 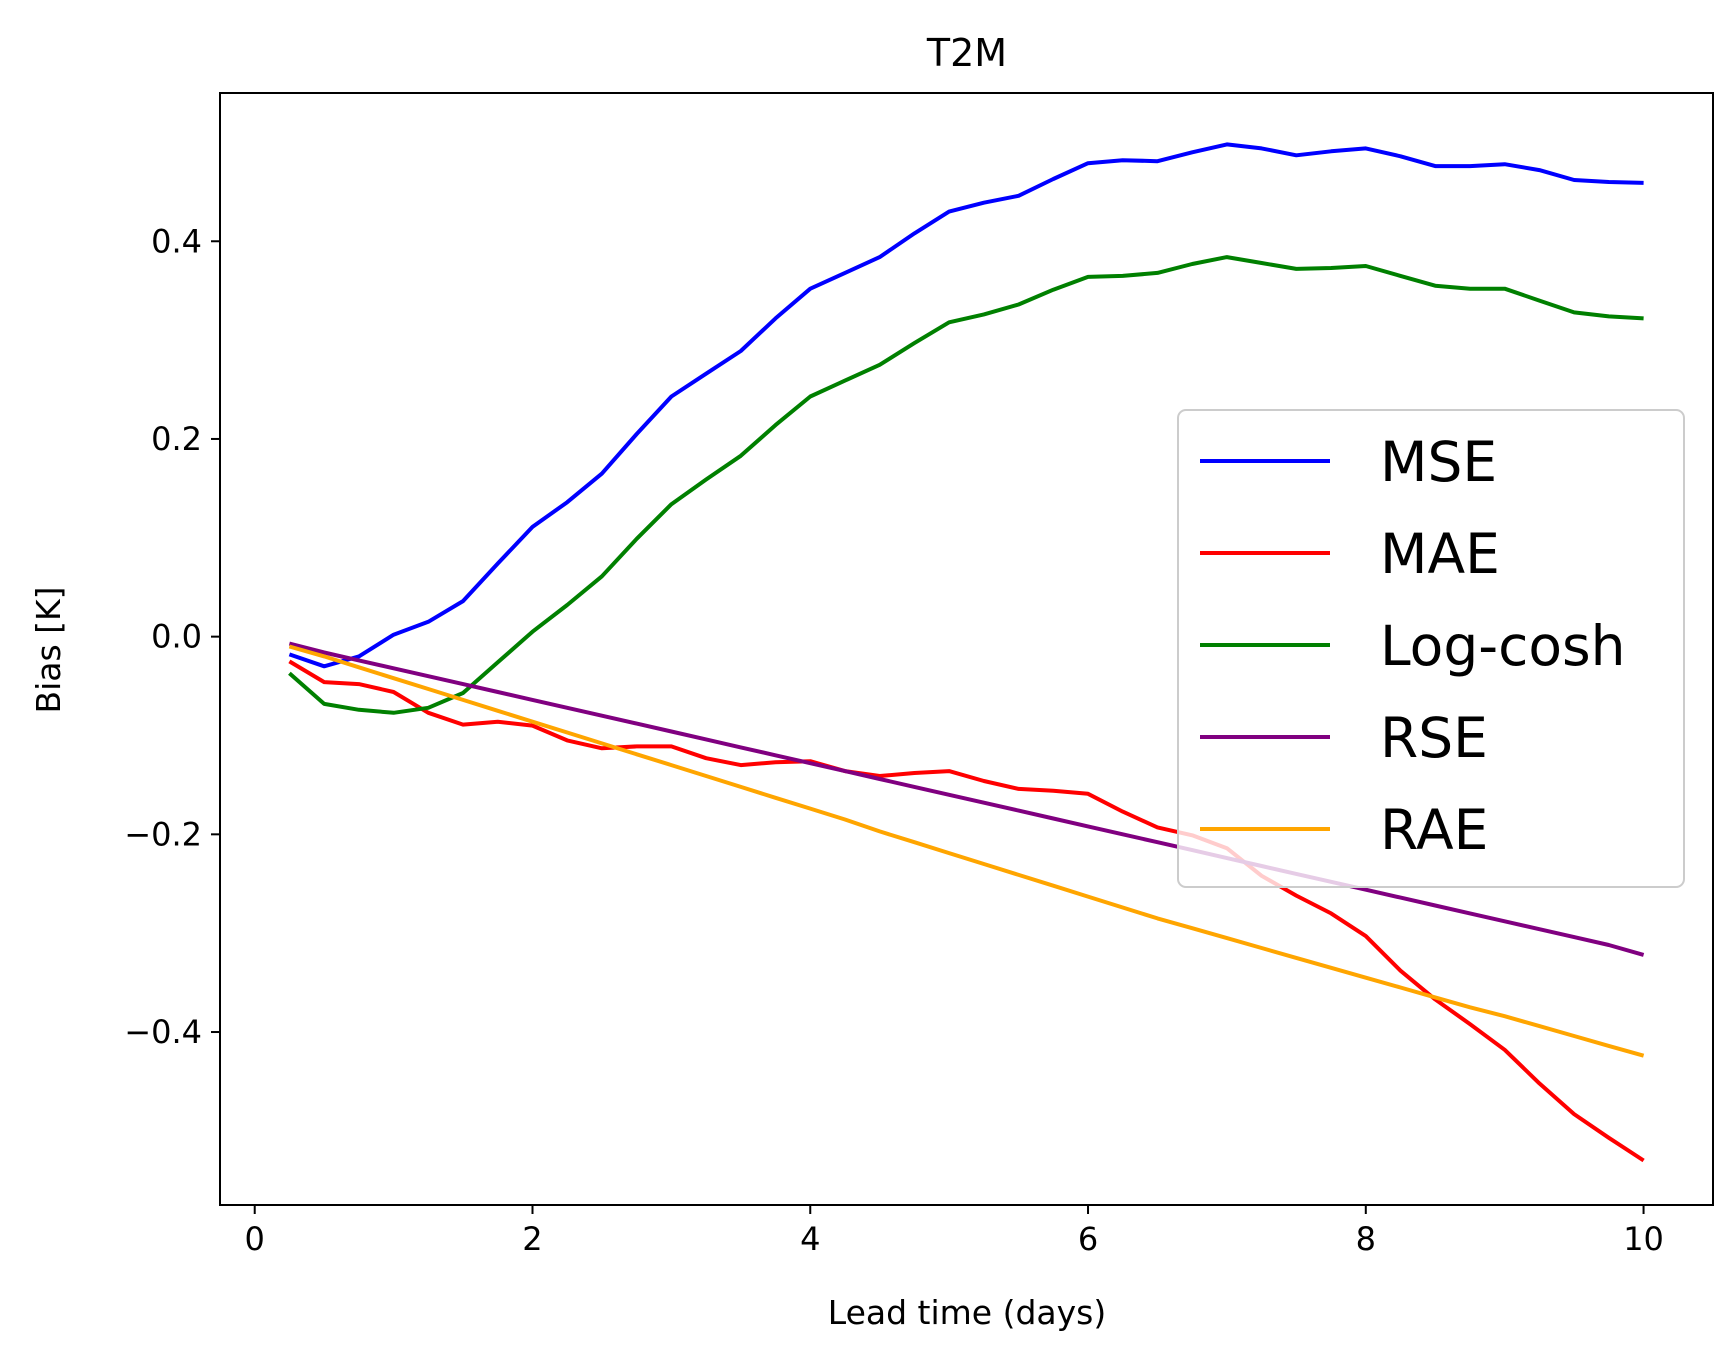 What do you see at coordinates (176, 439) in the screenshot?
I see `y-tick-label: 0.2` at bounding box center [176, 439].